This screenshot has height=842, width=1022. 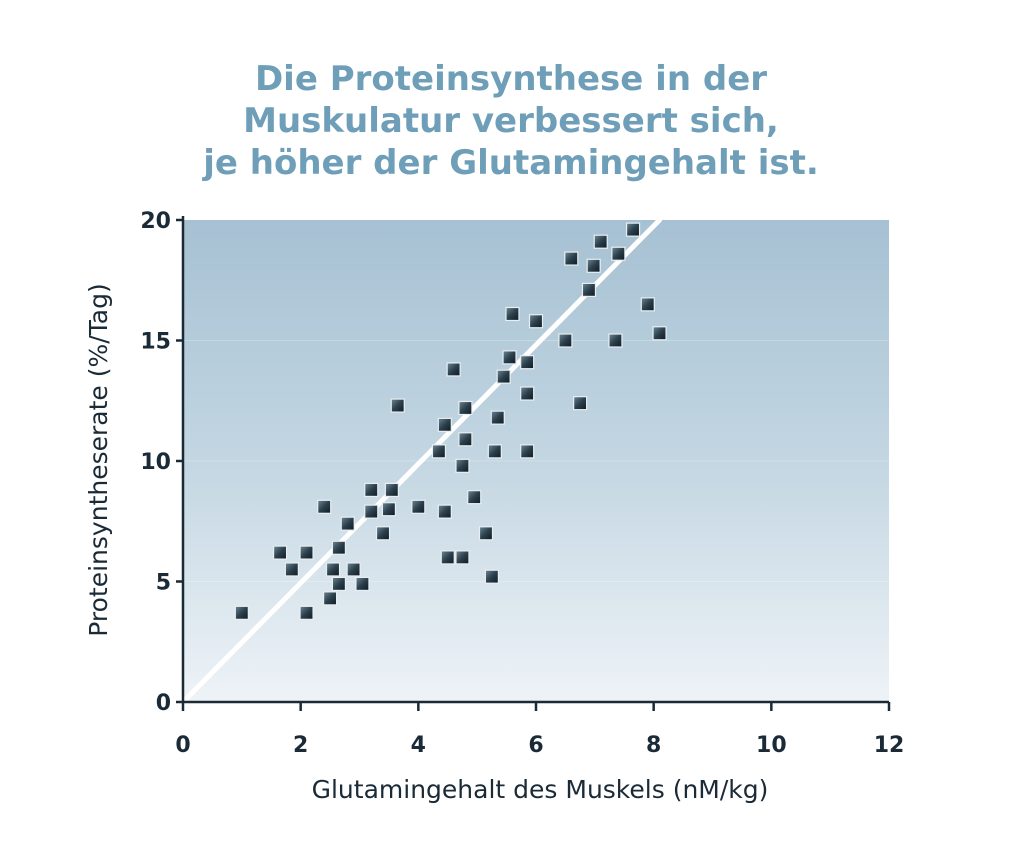 I want to click on x-tick-label: 2, so click(x=300, y=745).